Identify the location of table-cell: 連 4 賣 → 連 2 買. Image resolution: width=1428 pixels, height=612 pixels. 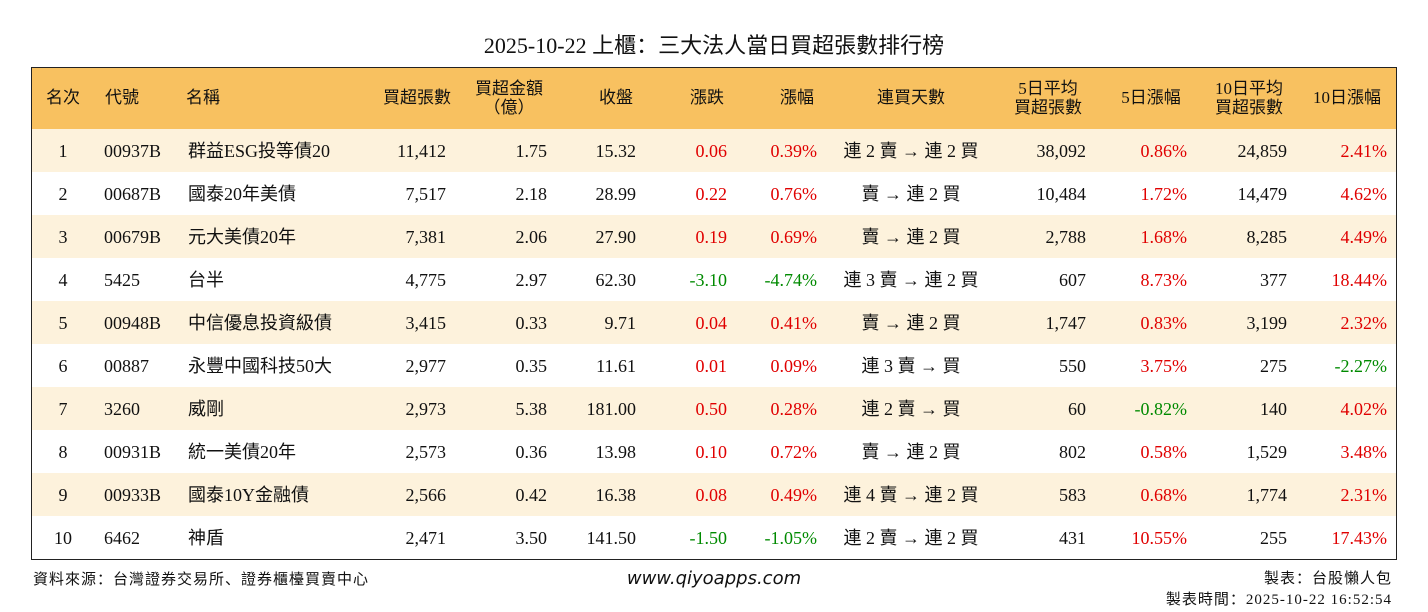
(911, 495).